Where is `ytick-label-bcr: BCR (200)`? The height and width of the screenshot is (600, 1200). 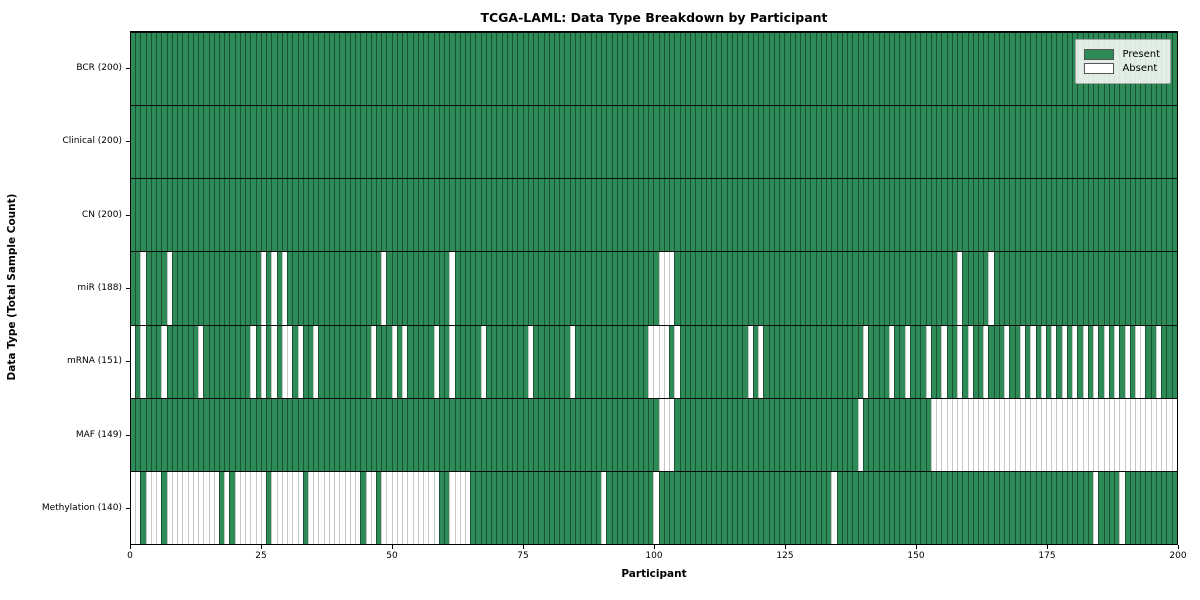
ytick-label-bcr: BCR (200) is located at coordinates (99, 67).